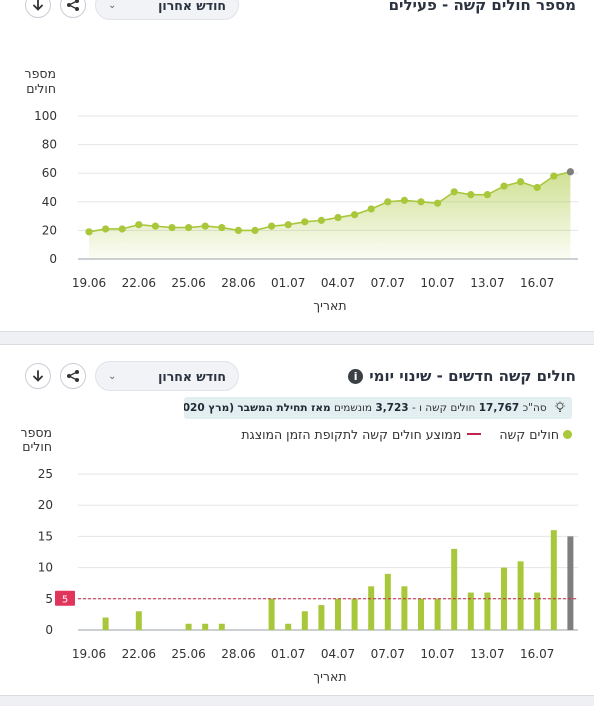 Image resolution: width=594 pixels, height=706 pixels. I want to click on x-tick-label: 22.06, so click(139, 283).